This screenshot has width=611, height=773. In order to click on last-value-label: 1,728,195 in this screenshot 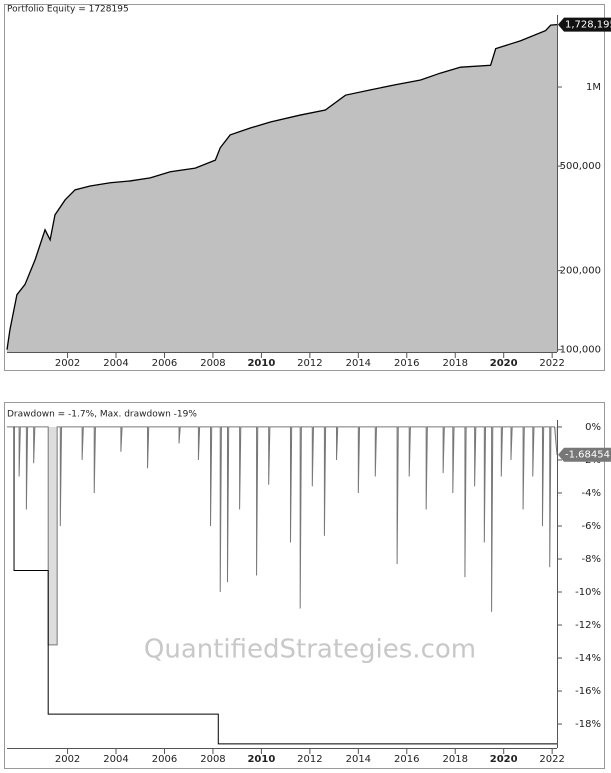, I will do `click(588, 25)`.